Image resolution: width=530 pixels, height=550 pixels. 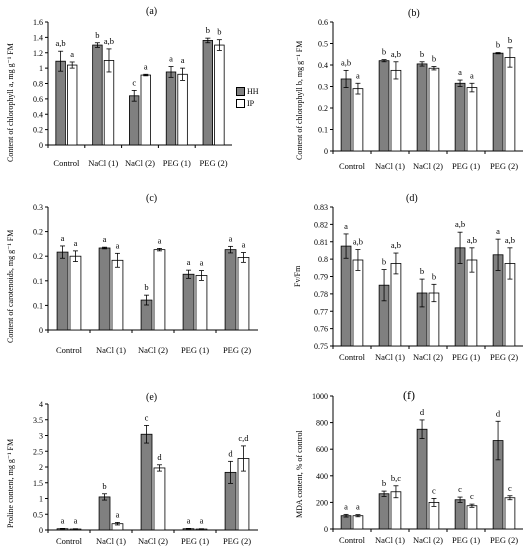 I want to click on significance-letter: c,d, so click(x=243, y=438).